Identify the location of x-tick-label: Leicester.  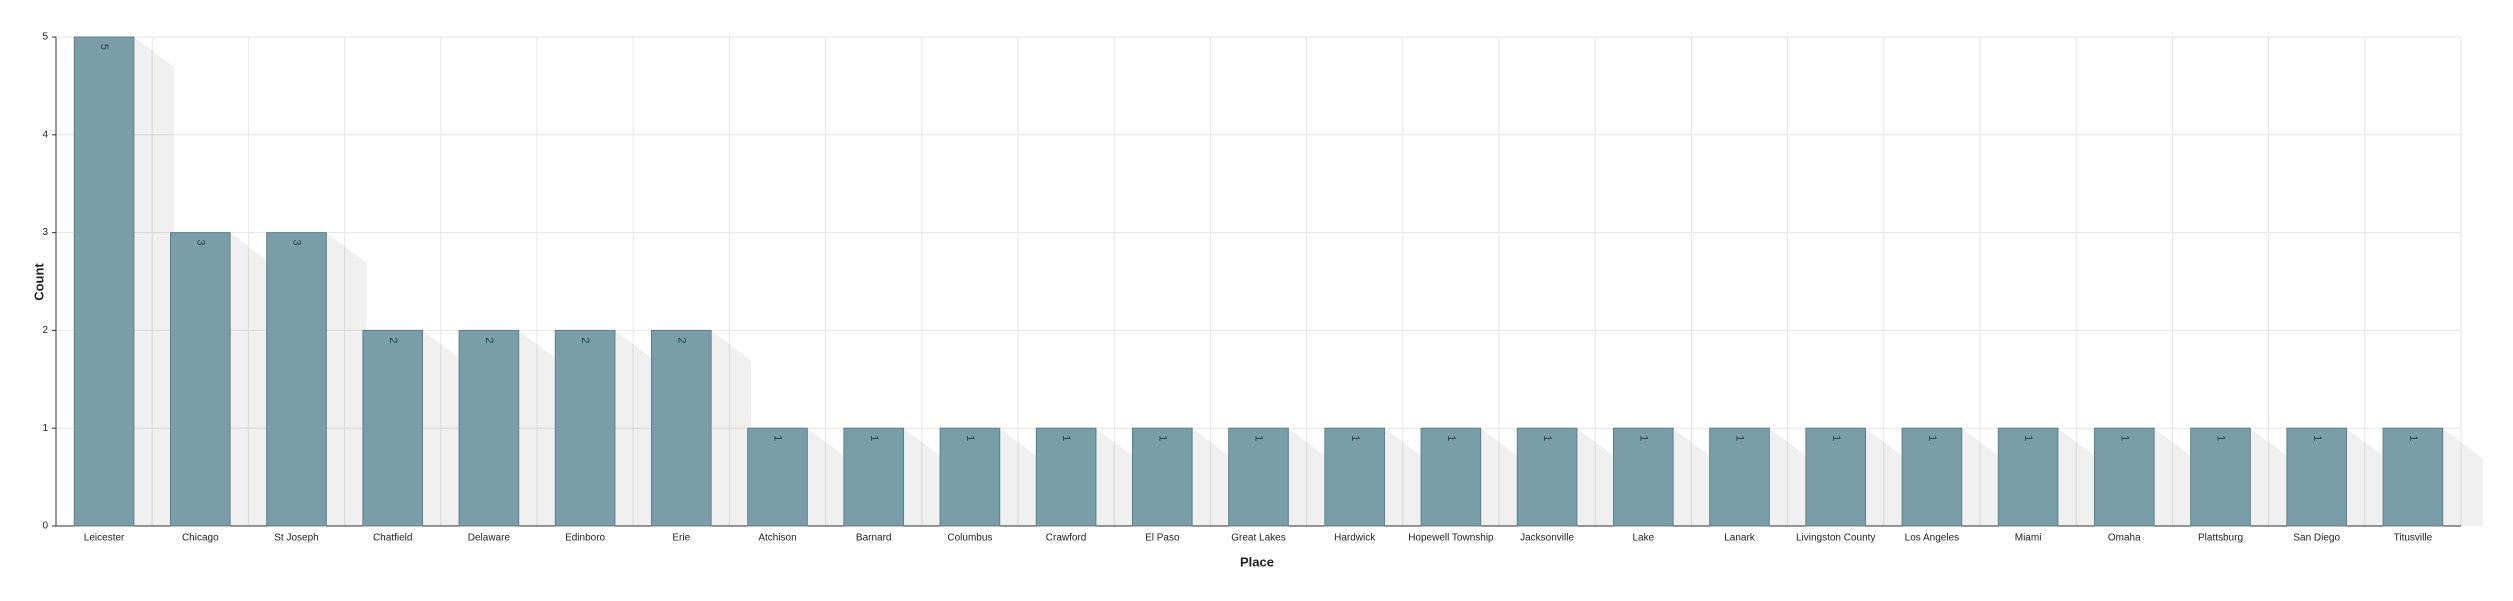
(104, 538).